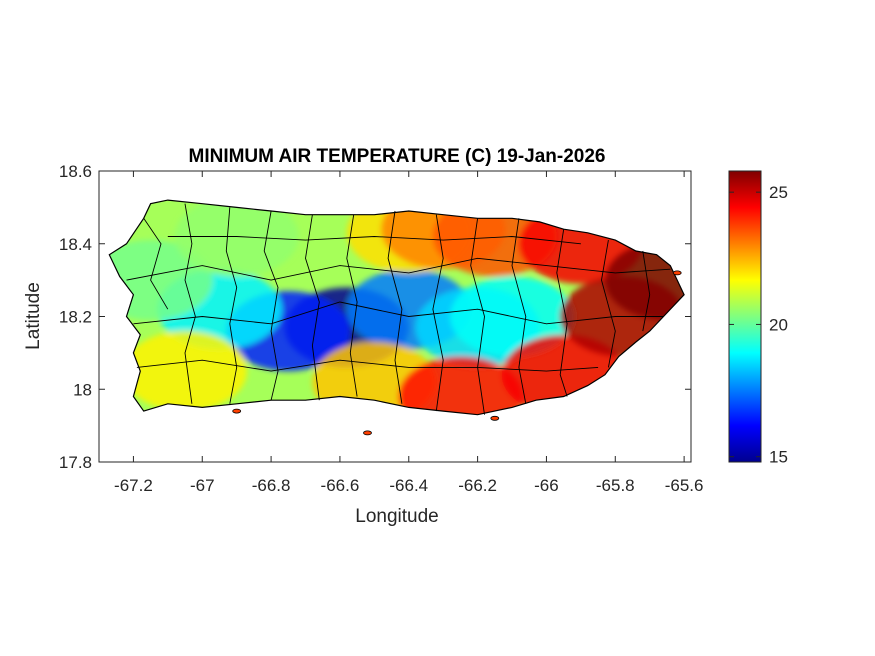  What do you see at coordinates (778, 457) in the screenshot?
I see `colorbar-tick-label: 15` at bounding box center [778, 457].